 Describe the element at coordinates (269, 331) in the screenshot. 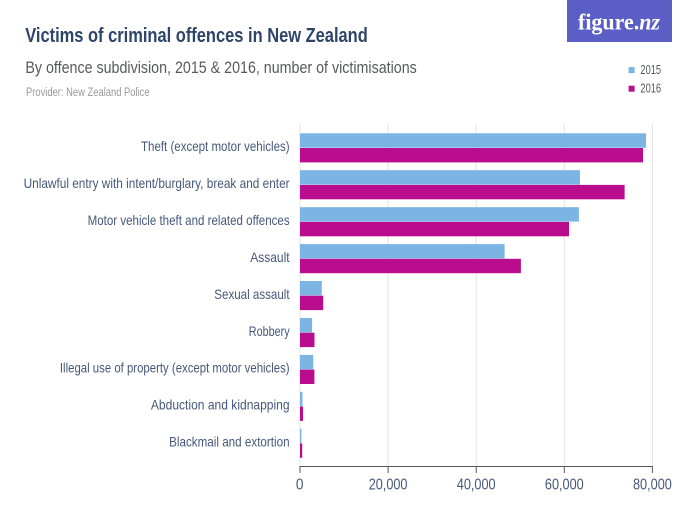

I see `svg-text: Robbery` at that location.